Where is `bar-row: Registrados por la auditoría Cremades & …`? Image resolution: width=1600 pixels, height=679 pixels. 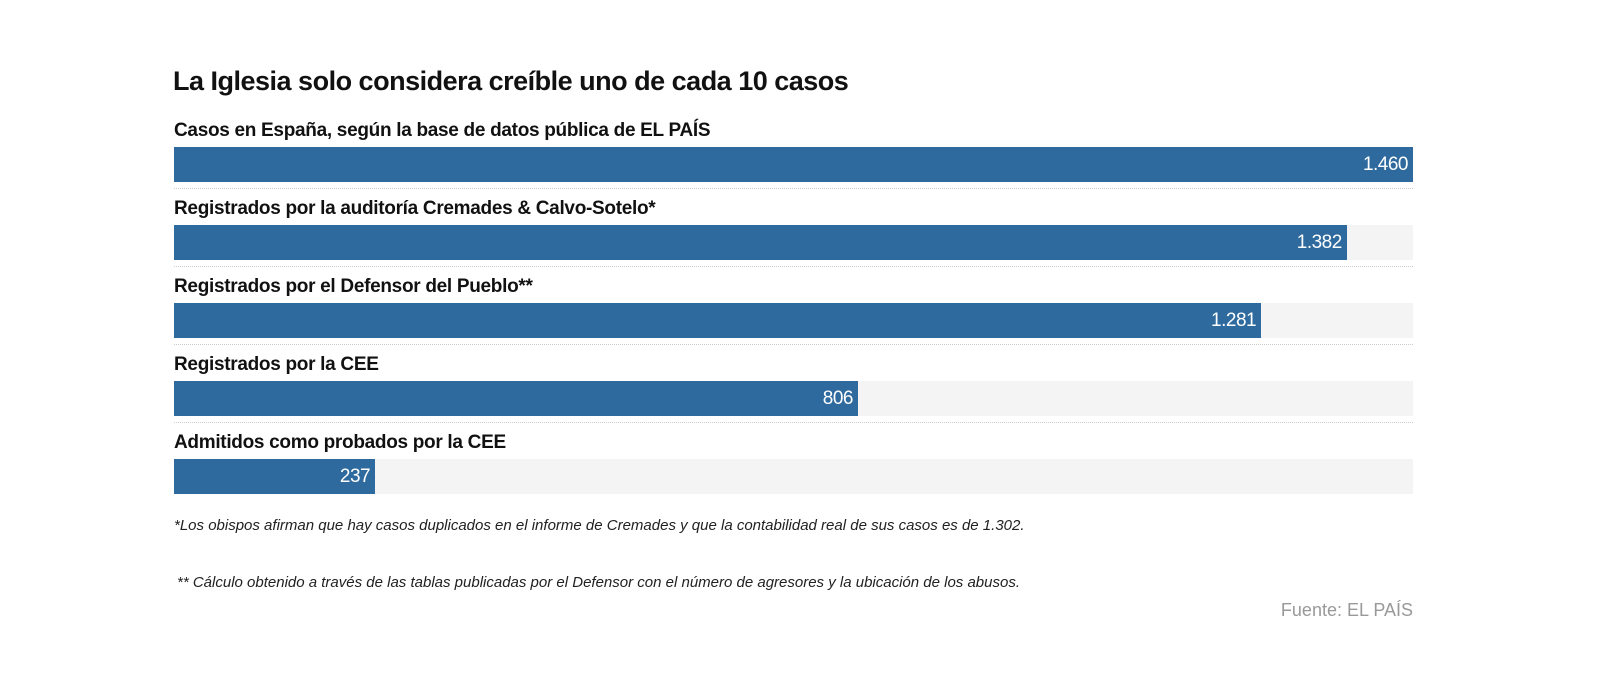
bar-row: Registrados por la auditoría Cremades & … is located at coordinates (793, 233).